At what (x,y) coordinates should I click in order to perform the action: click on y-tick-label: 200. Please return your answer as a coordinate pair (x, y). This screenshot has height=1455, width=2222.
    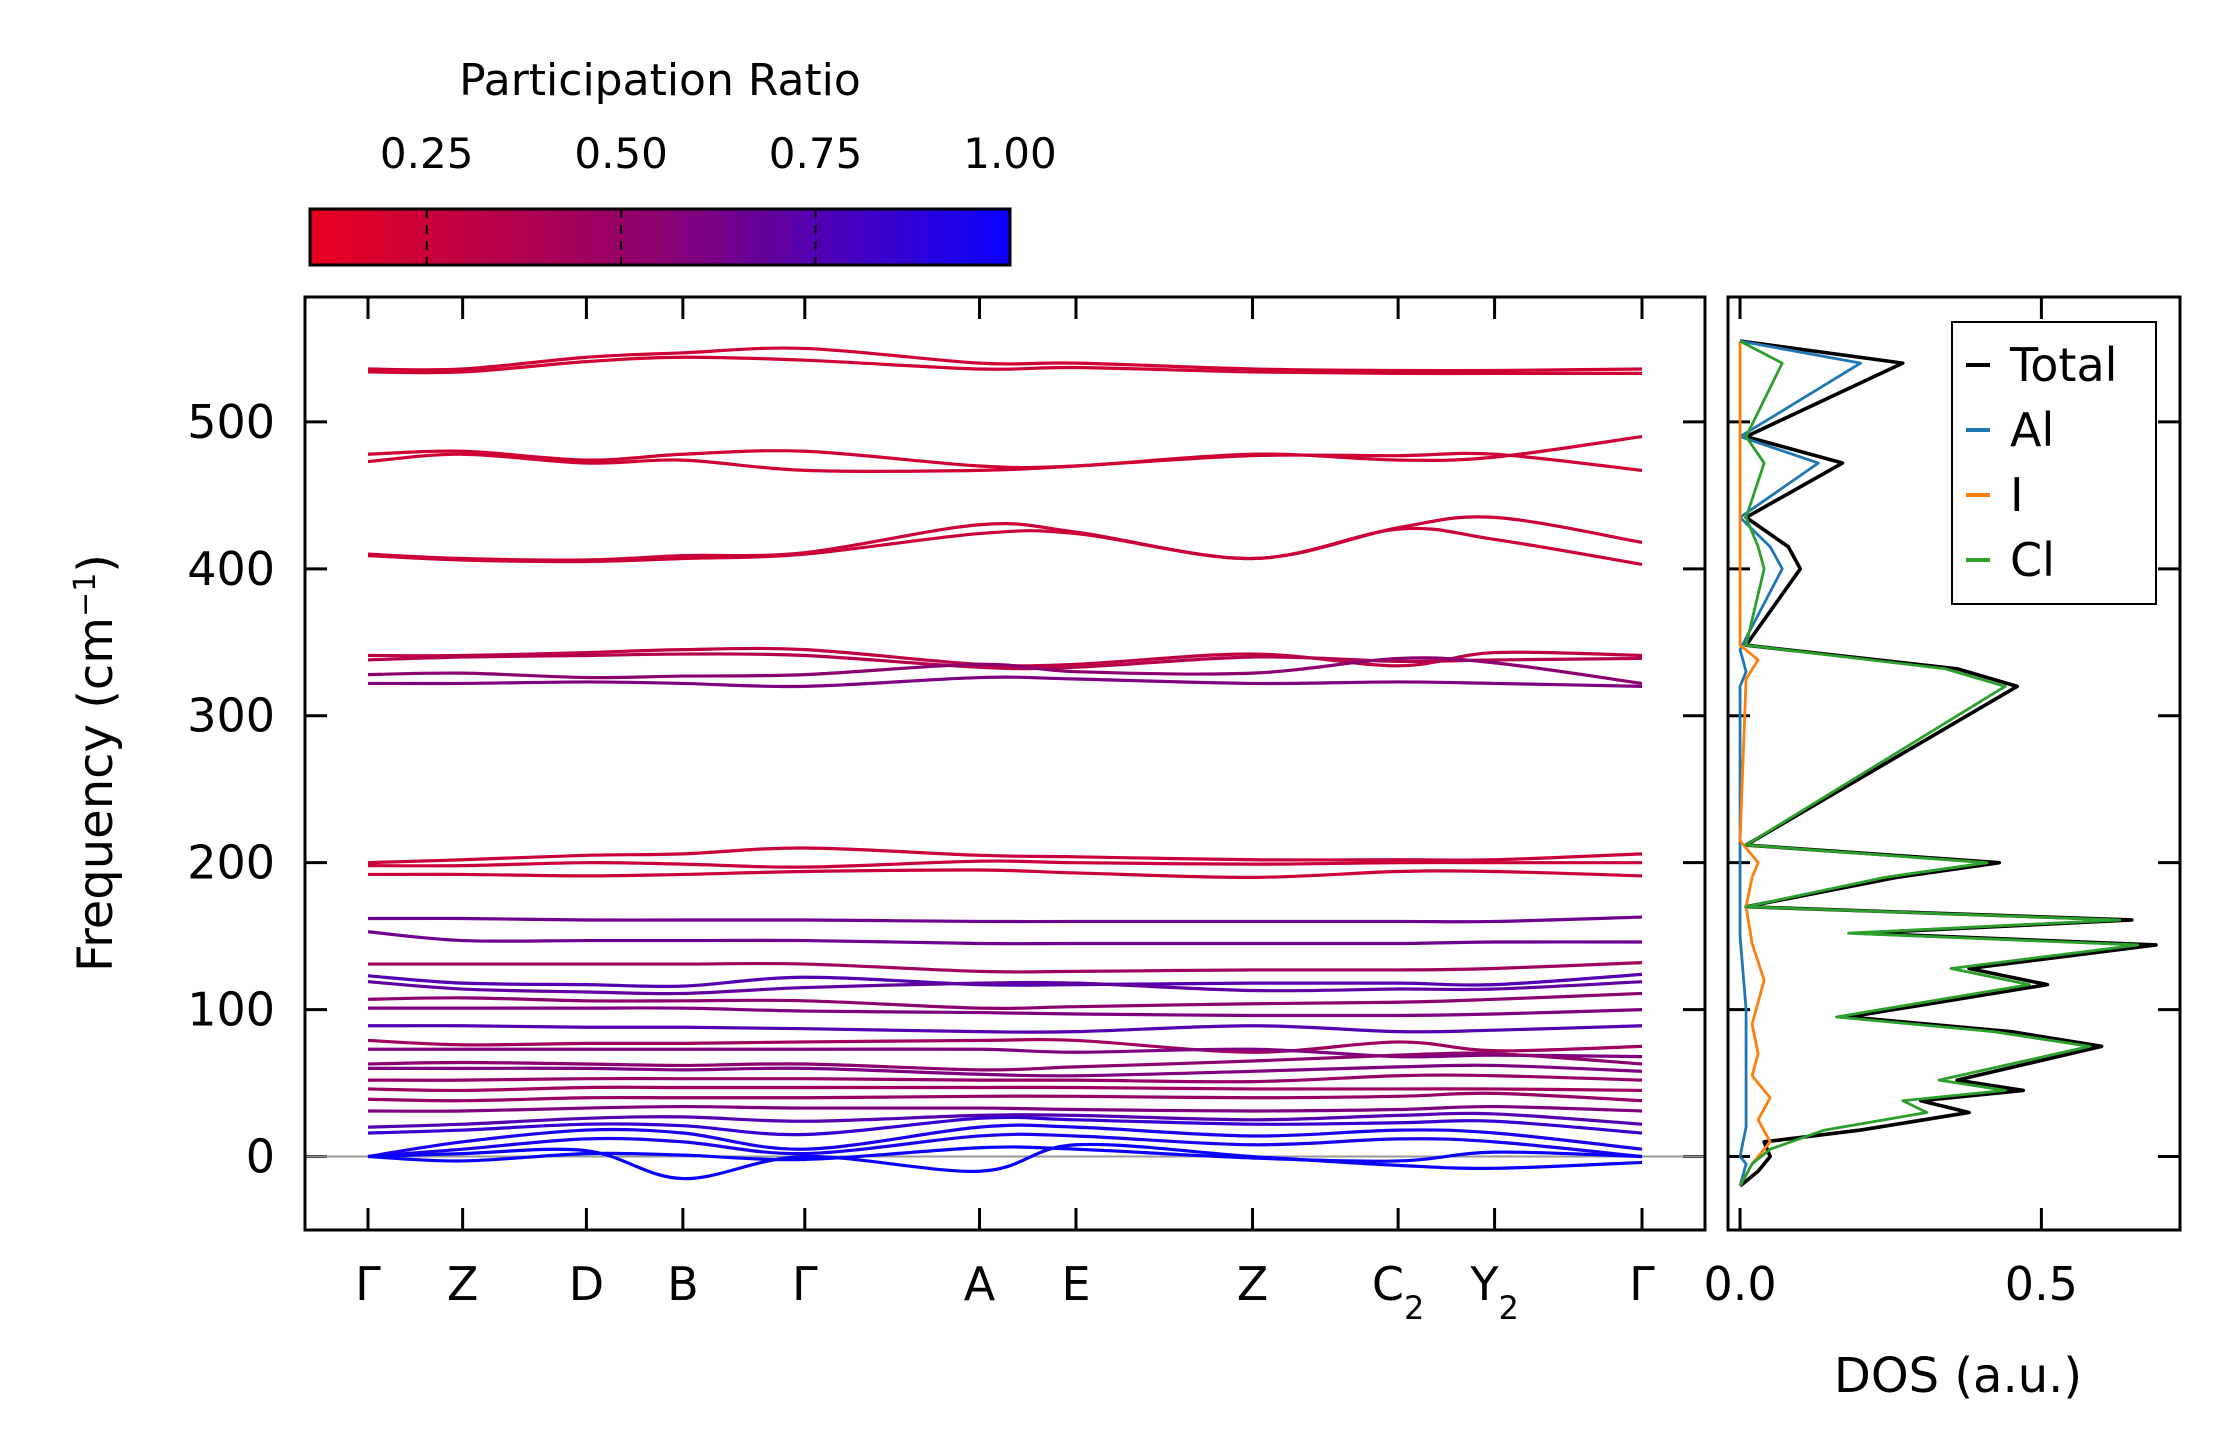
    Looking at the image, I should click on (231, 863).